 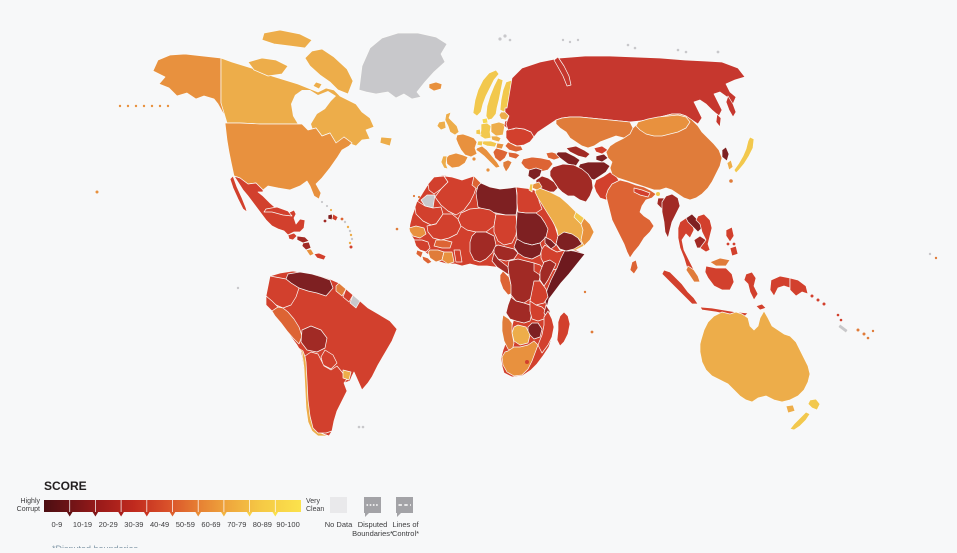 I want to click on svg-text: No Data, so click(x=339, y=524).